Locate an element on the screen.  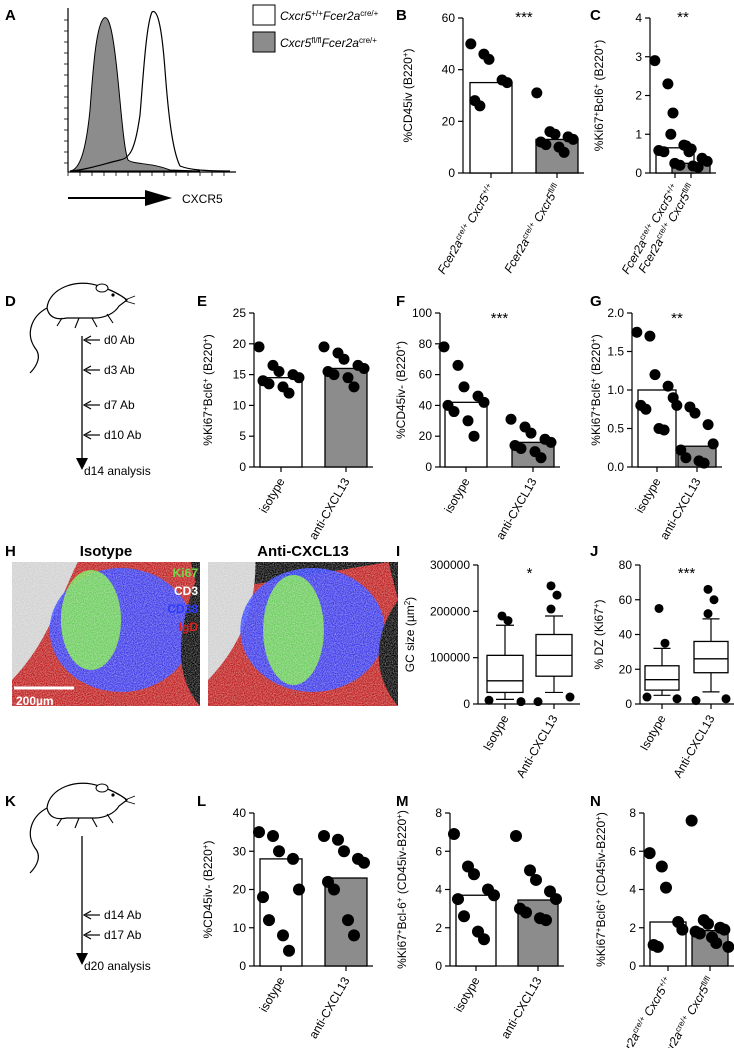
mouse-tail is located at coordinates (38, 840).